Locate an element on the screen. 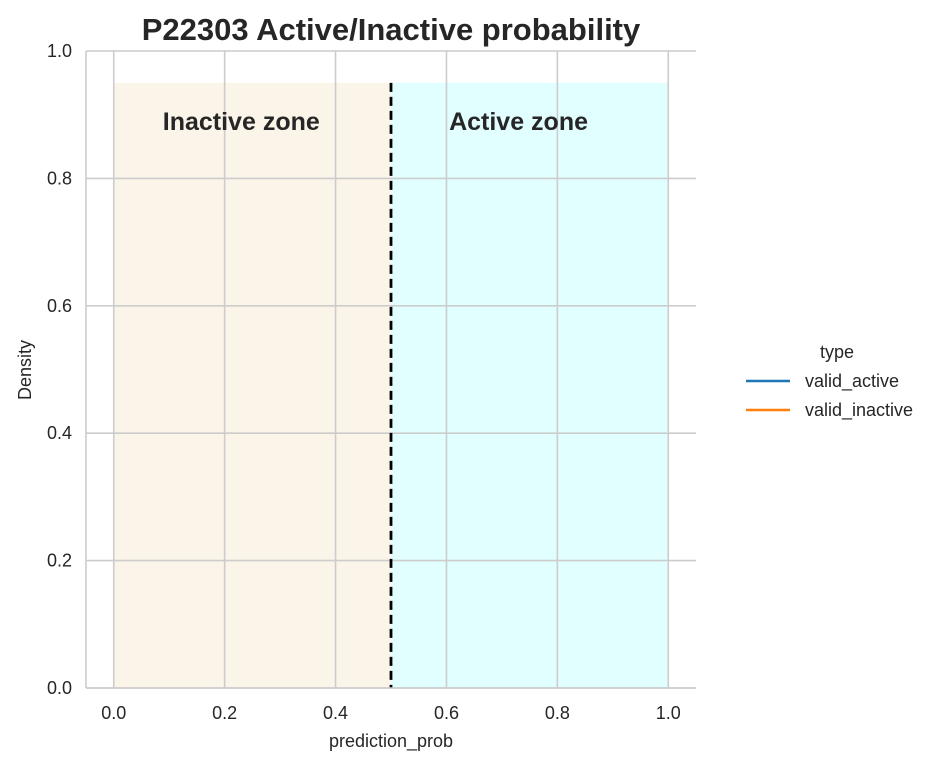 This screenshot has width=948, height=764. x-tick-label: 1.0 is located at coordinates (668, 713).